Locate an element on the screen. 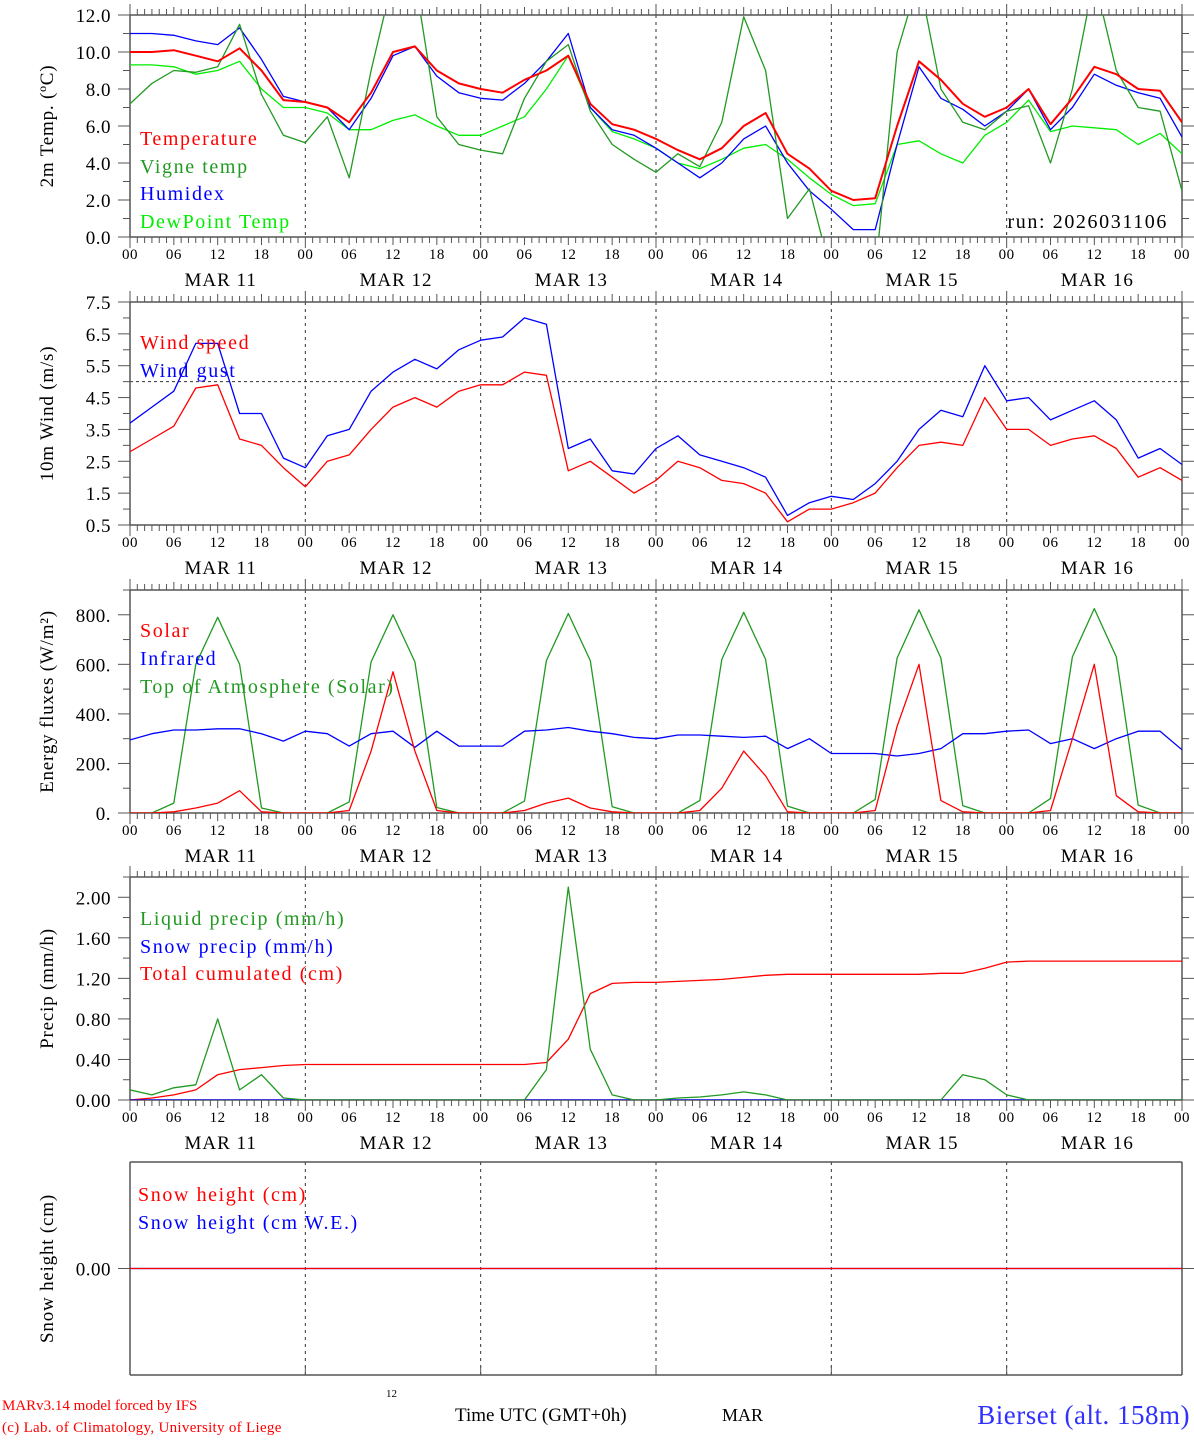 This screenshot has height=1440, width=1194. legend-entry: Liquid precip (mm/h) is located at coordinates (242, 919).